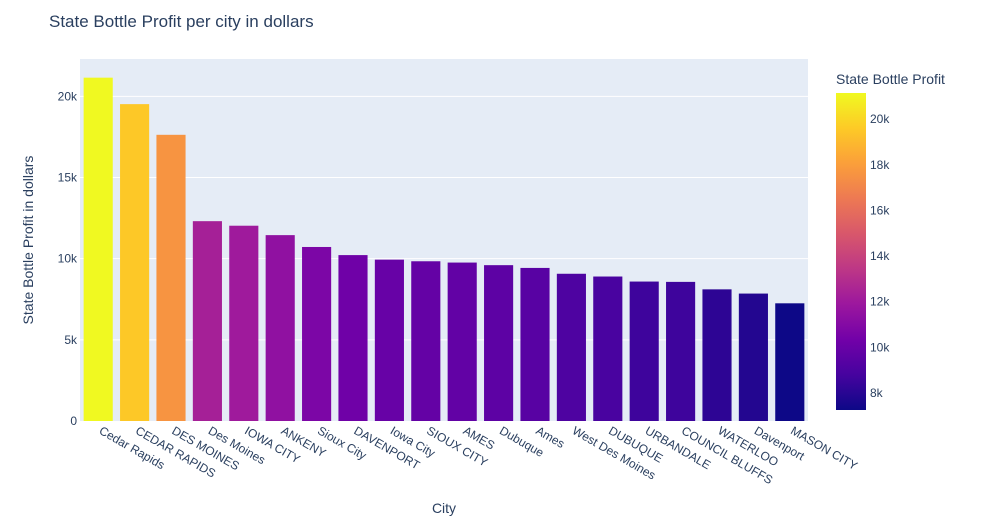 This screenshot has width=983, height=530. Describe the element at coordinates (73, 421) in the screenshot. I see `y-tick-label: 0` at that location.